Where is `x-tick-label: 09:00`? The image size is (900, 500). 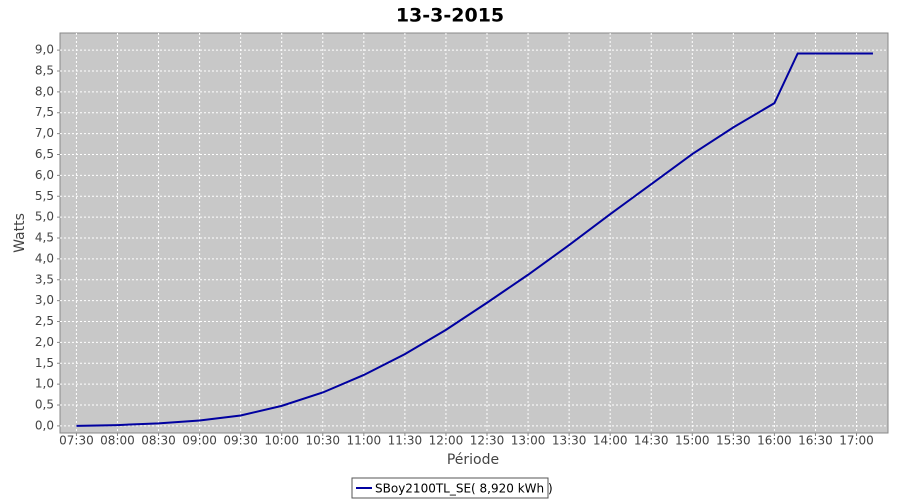
x-tick-label: 09:00 is located at coordinates (199, 441).